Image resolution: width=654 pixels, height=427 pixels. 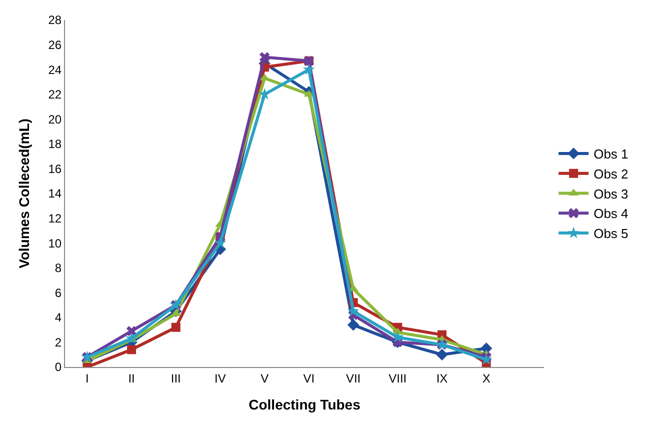 I want to click on x-tick-label: VIII, so click(x=397, y=378).